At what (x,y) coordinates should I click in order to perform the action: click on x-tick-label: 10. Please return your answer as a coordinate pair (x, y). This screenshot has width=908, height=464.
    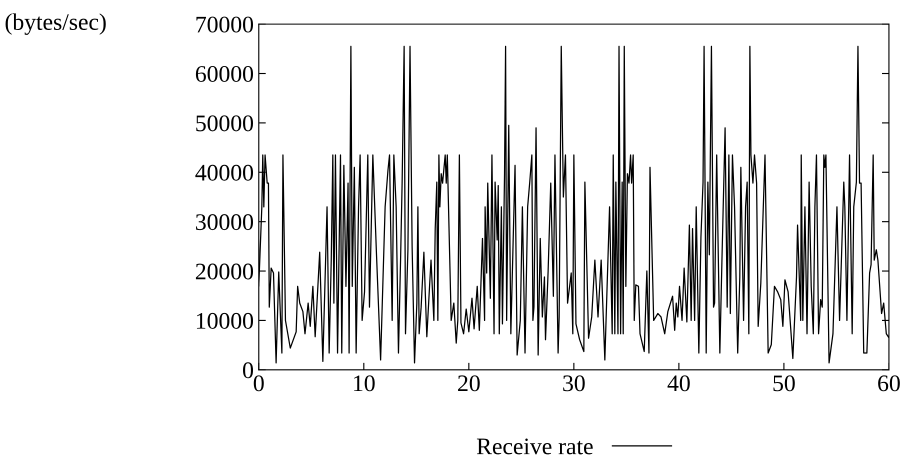
    Looking at the image, I should click on (364, 383).